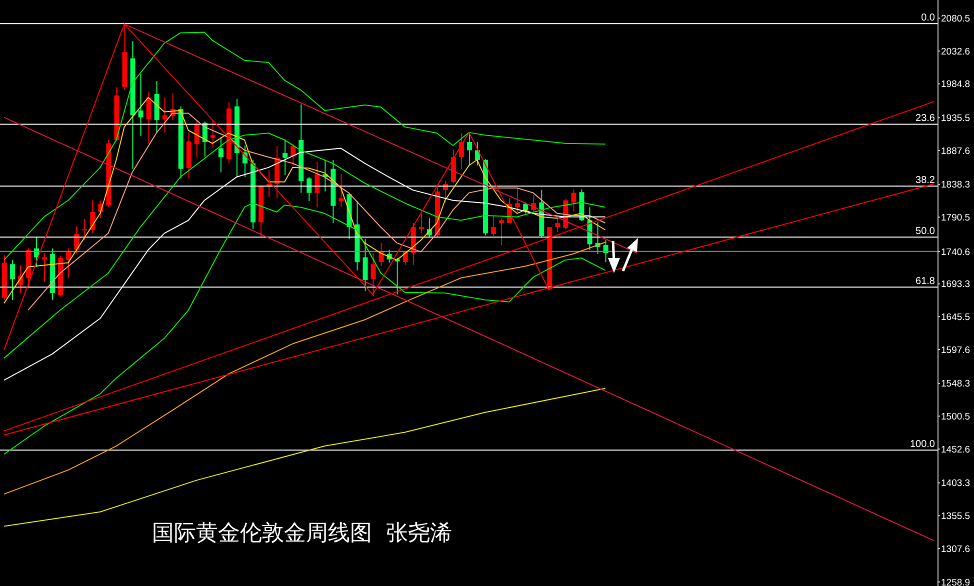 The width and height of the screenshot is (974, 586). Describe the element at coordinates (955, 19) in the screenshot. I see `y-tick-label: 2080.5` at that location.